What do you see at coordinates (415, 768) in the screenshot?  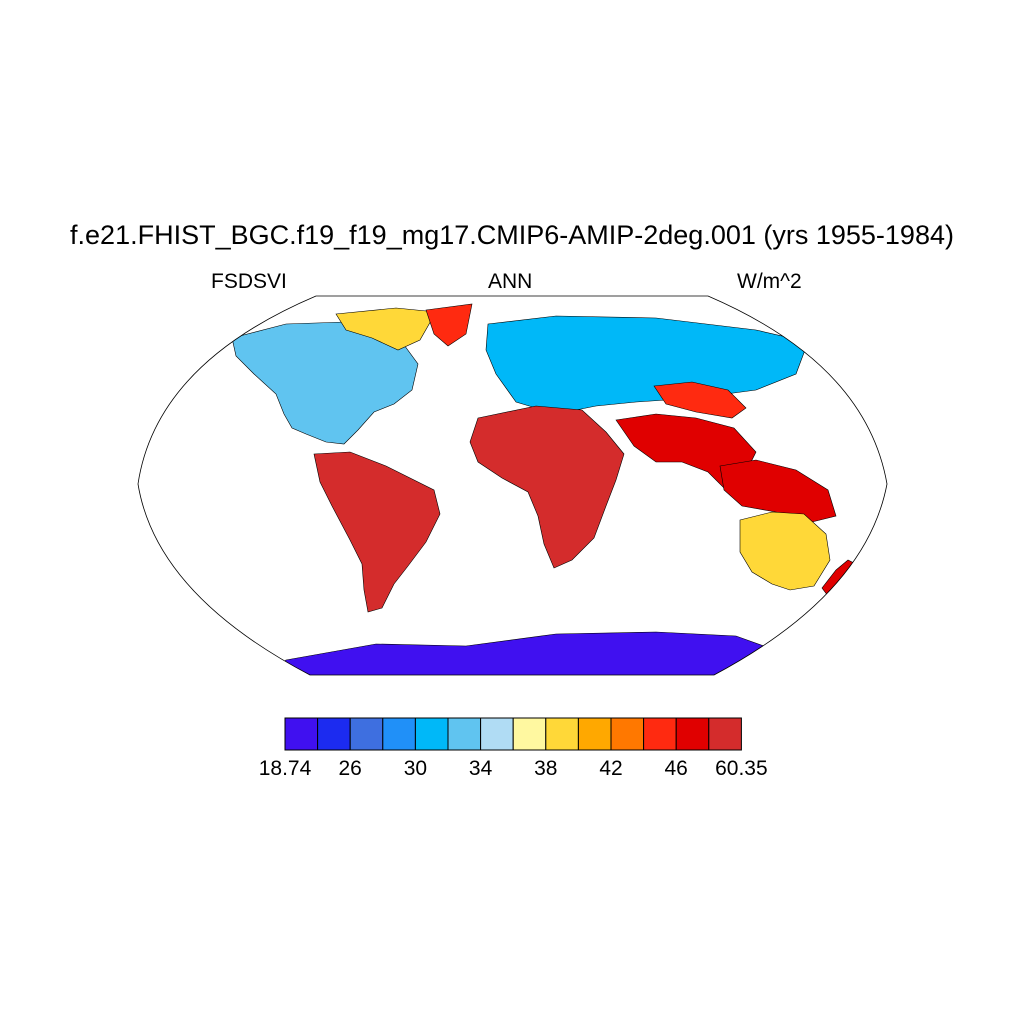 I see `colorbar-tick-label: 30` at bounding box center [415, 768].